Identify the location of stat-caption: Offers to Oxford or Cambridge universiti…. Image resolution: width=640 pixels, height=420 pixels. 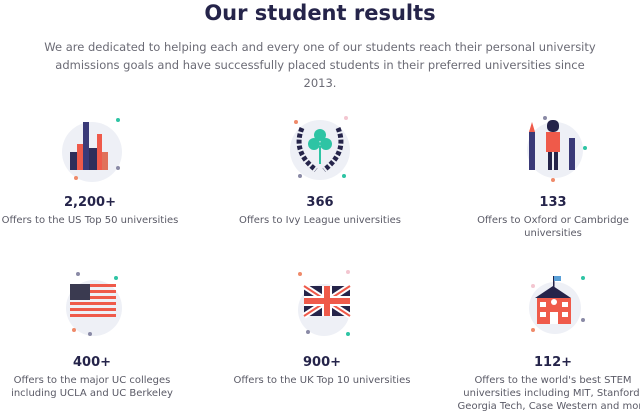
(553, 227).